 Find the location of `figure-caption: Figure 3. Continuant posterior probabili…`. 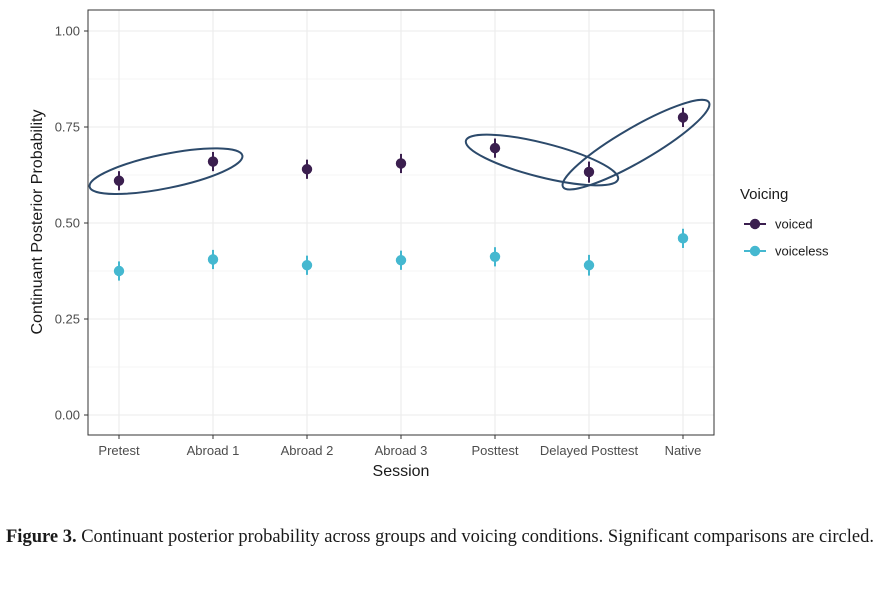

figure-caption: Figure 3. Continuant posterior probabili… is located at coordinates (442, 537).